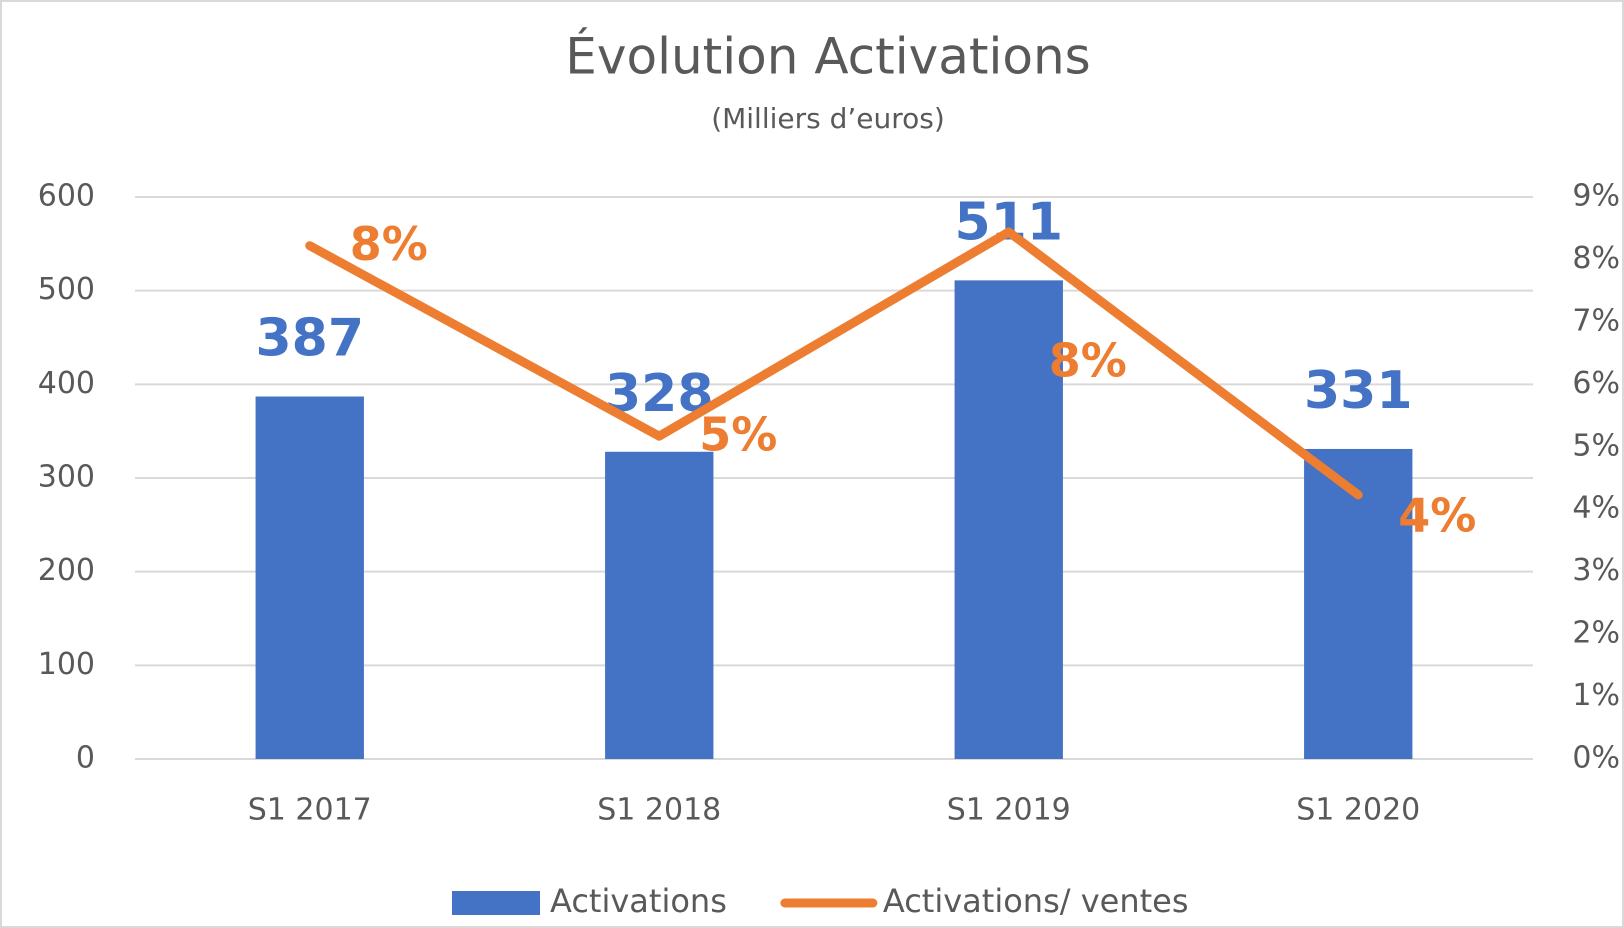 The height and width of the screenshot is (928, 1624). Describe the element at coordinates (1008, 222) in the screenshot. I see `bar-value-label: 511` at that location.